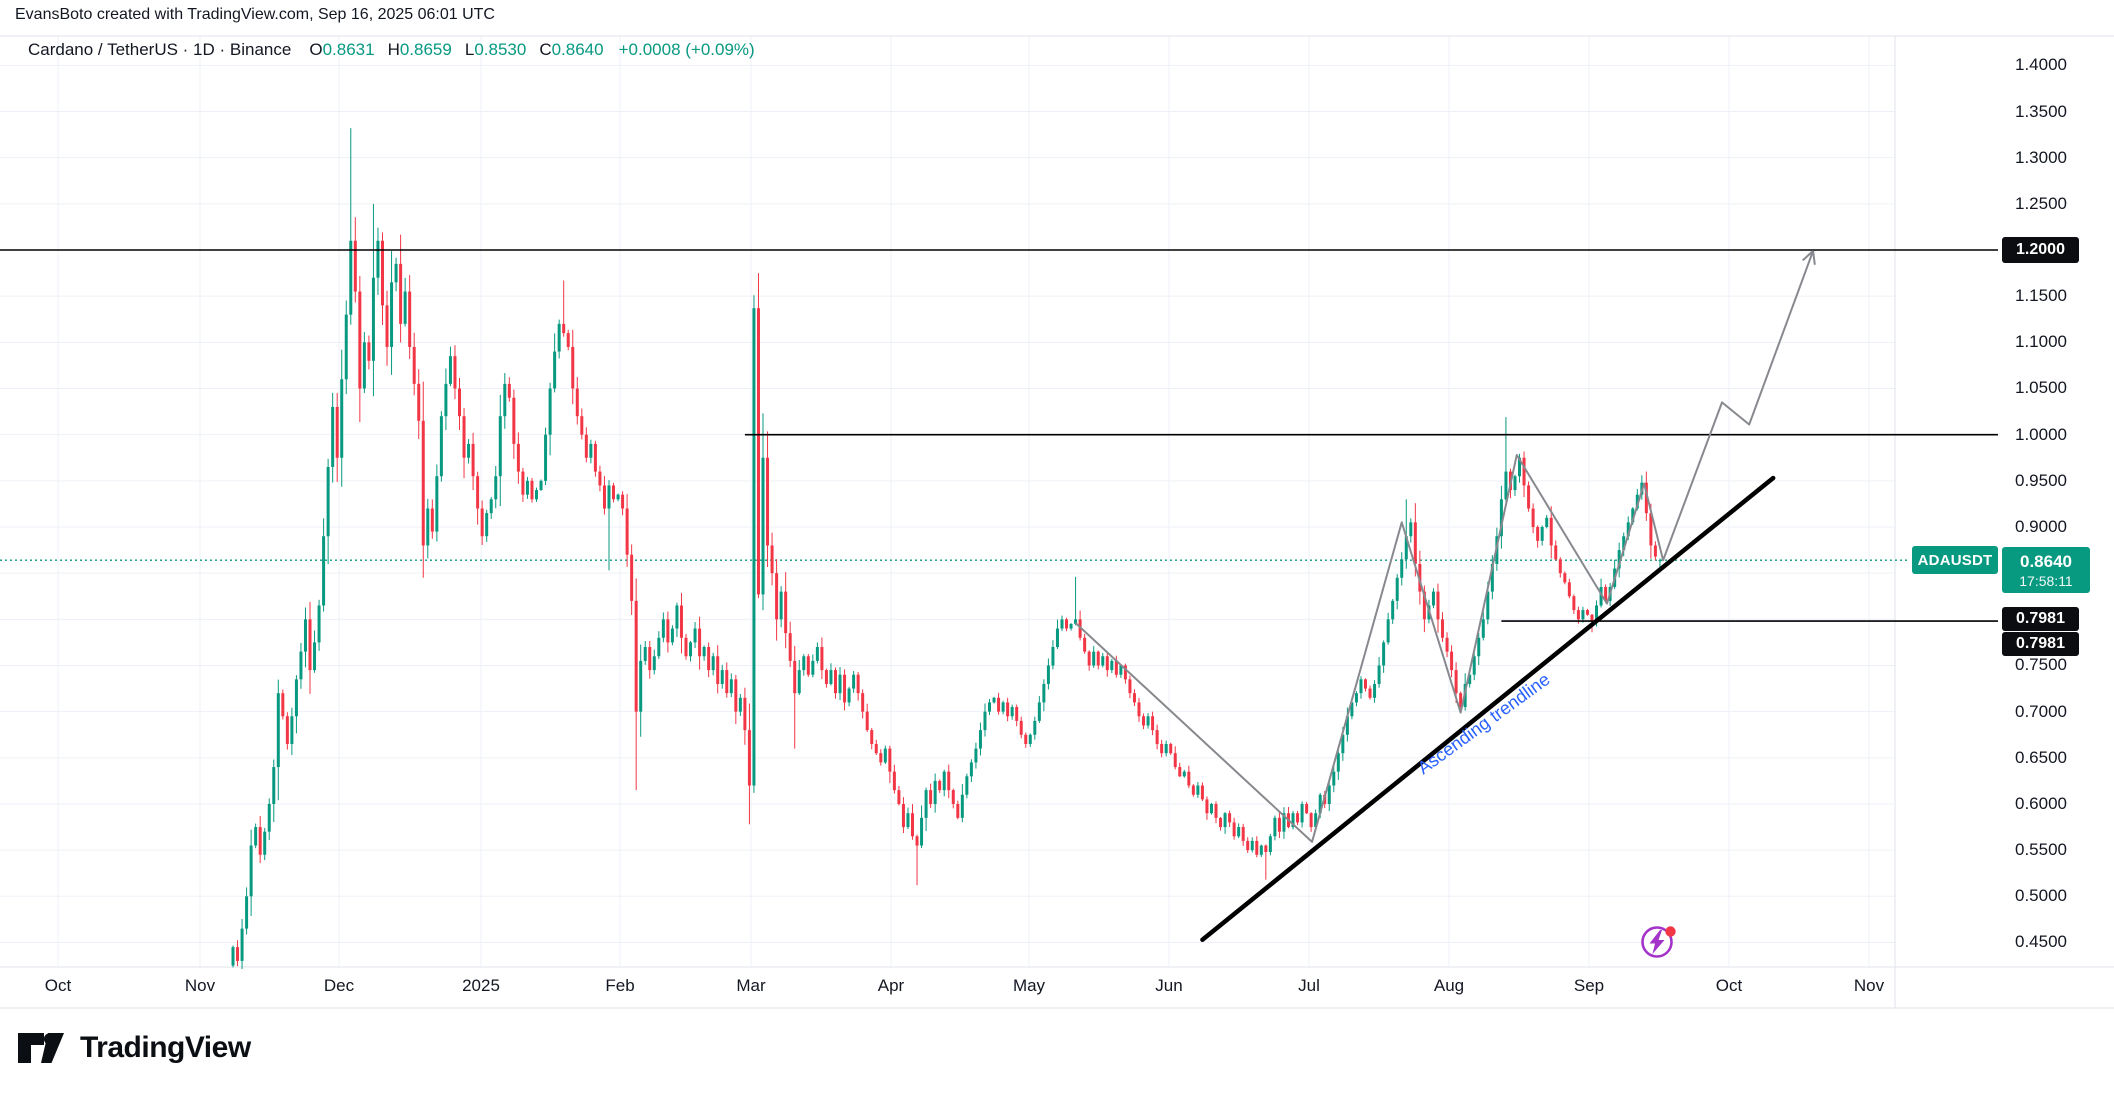 This screenshot has width=2114, height=1094. Describe the element at coordinates (1488, 708) in the screenshot. I see `ascending-trendline` at that location.